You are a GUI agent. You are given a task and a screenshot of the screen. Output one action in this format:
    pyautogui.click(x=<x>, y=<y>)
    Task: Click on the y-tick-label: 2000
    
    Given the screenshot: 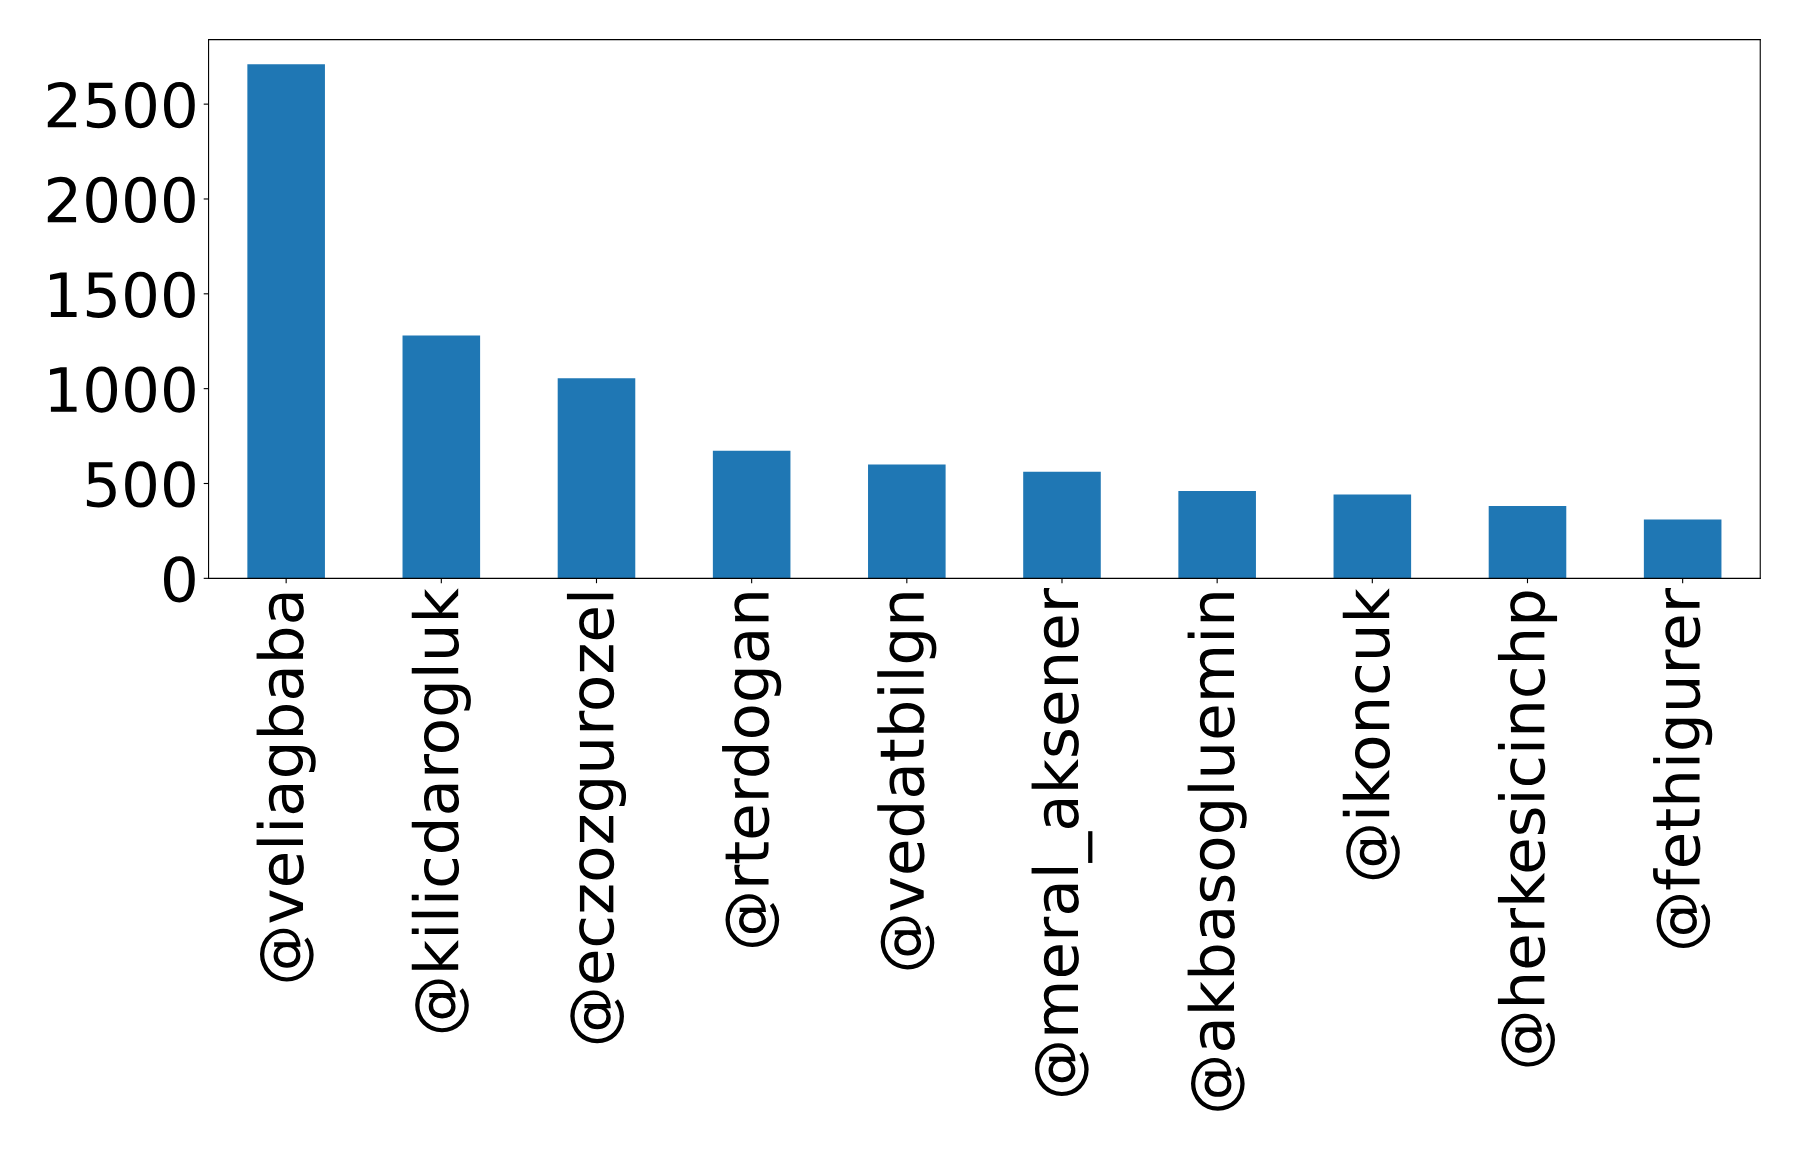 What is the action you would take?
    pyautogui.click(x=121, y=200)
    